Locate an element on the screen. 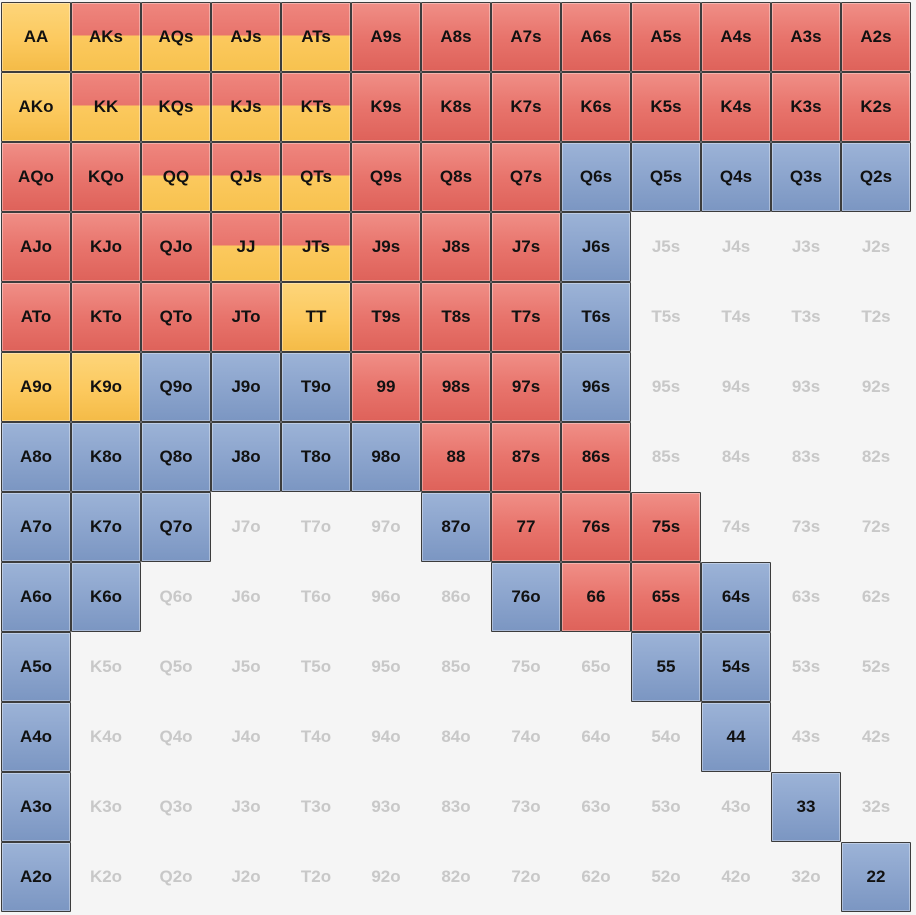 The image size is (916, 915). hand-cell-97o: 97o is located at coordinates (386, 527).